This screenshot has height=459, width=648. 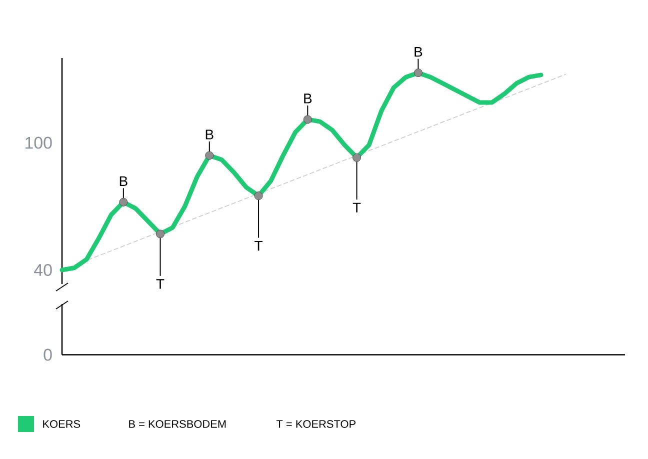 What do you see at coordinates (61, 424) in the screenshot?
I see `legend-label: KOERS` at bounding box center [61, 424].